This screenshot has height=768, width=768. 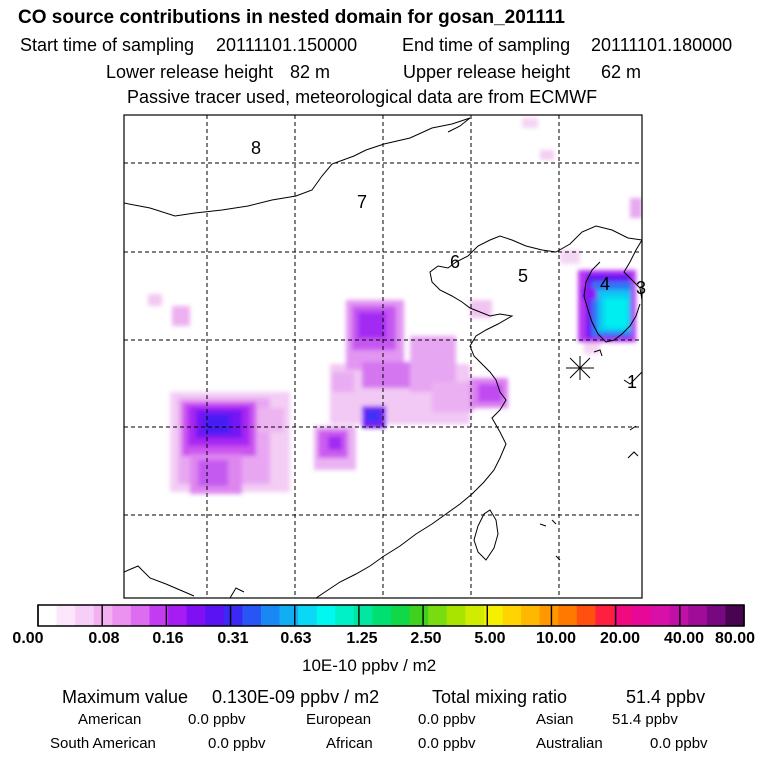 What do you see at coordinates (310, 72) in the screenshot?
I see `lower-height-value: 82 m` at bounding box center [310, 72].